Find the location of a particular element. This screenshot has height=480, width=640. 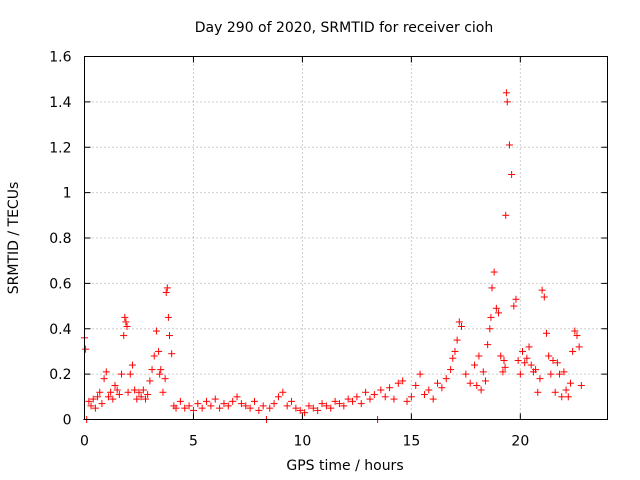

y-tick-label: 0.4 is located at coordinates (60, 330).